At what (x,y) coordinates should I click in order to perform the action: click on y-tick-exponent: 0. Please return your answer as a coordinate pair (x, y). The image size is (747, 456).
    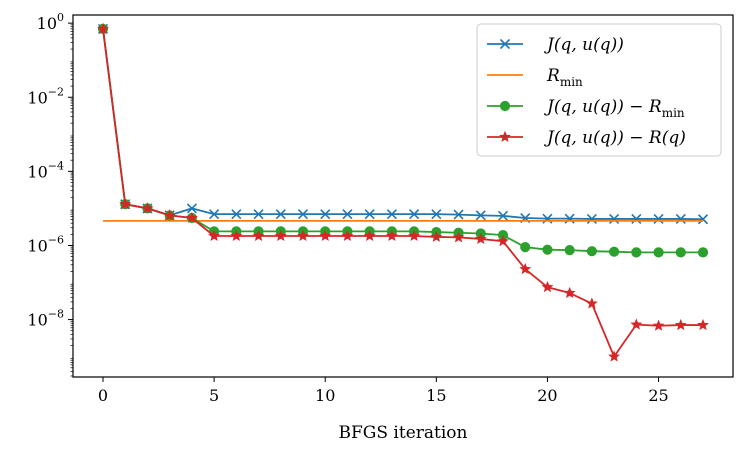
    Looking at the image, I should click on (60, 17).